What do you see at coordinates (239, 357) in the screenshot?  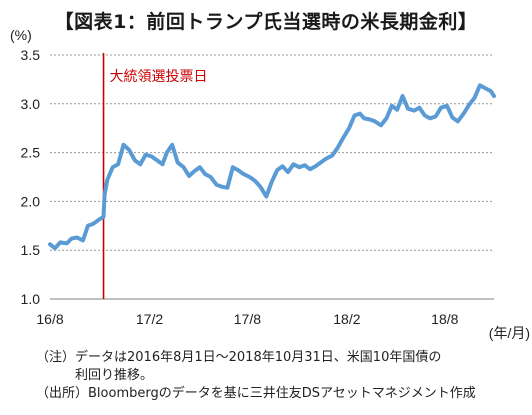 I see `note-line-1: （注）データは2016年8月1日～2018年10月31日、米国10年国債の` at bounding box center [239, 357].